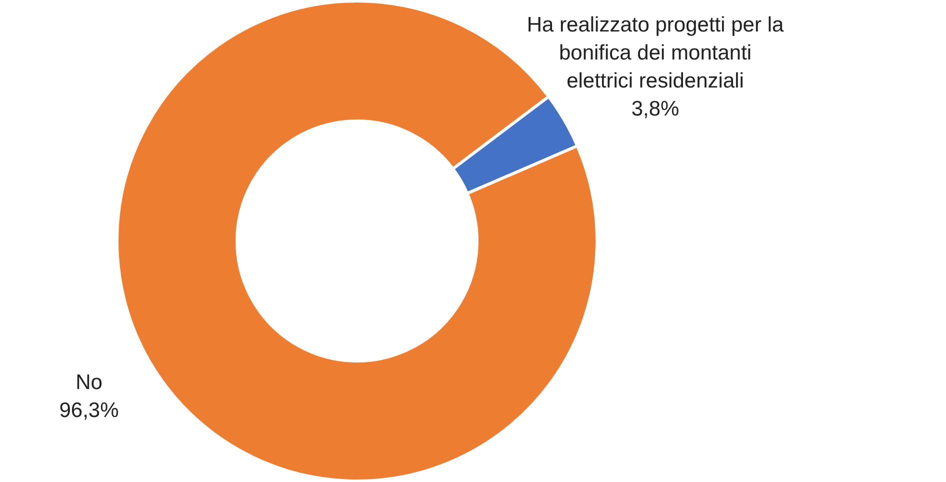 The width and height of the screenshot is (946, 482). What do you see at coordinates (655, 109) in the screenshot?
I see `data-label: 3,8%` at bounding box center [655, 109].